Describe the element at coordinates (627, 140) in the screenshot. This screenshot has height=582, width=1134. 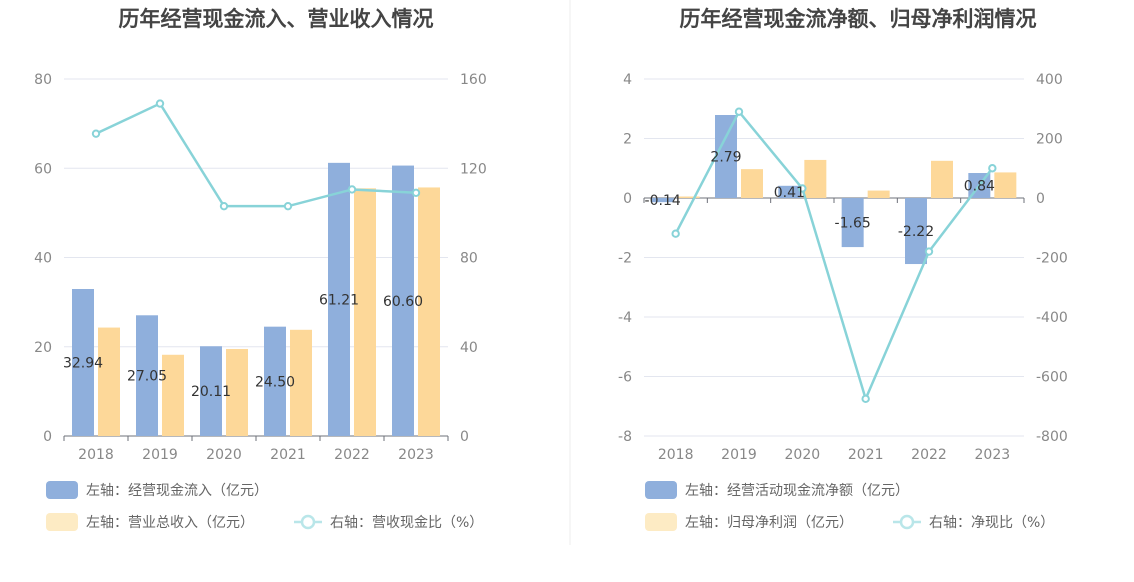
I see `y-left-tick-label: 2` at that location.